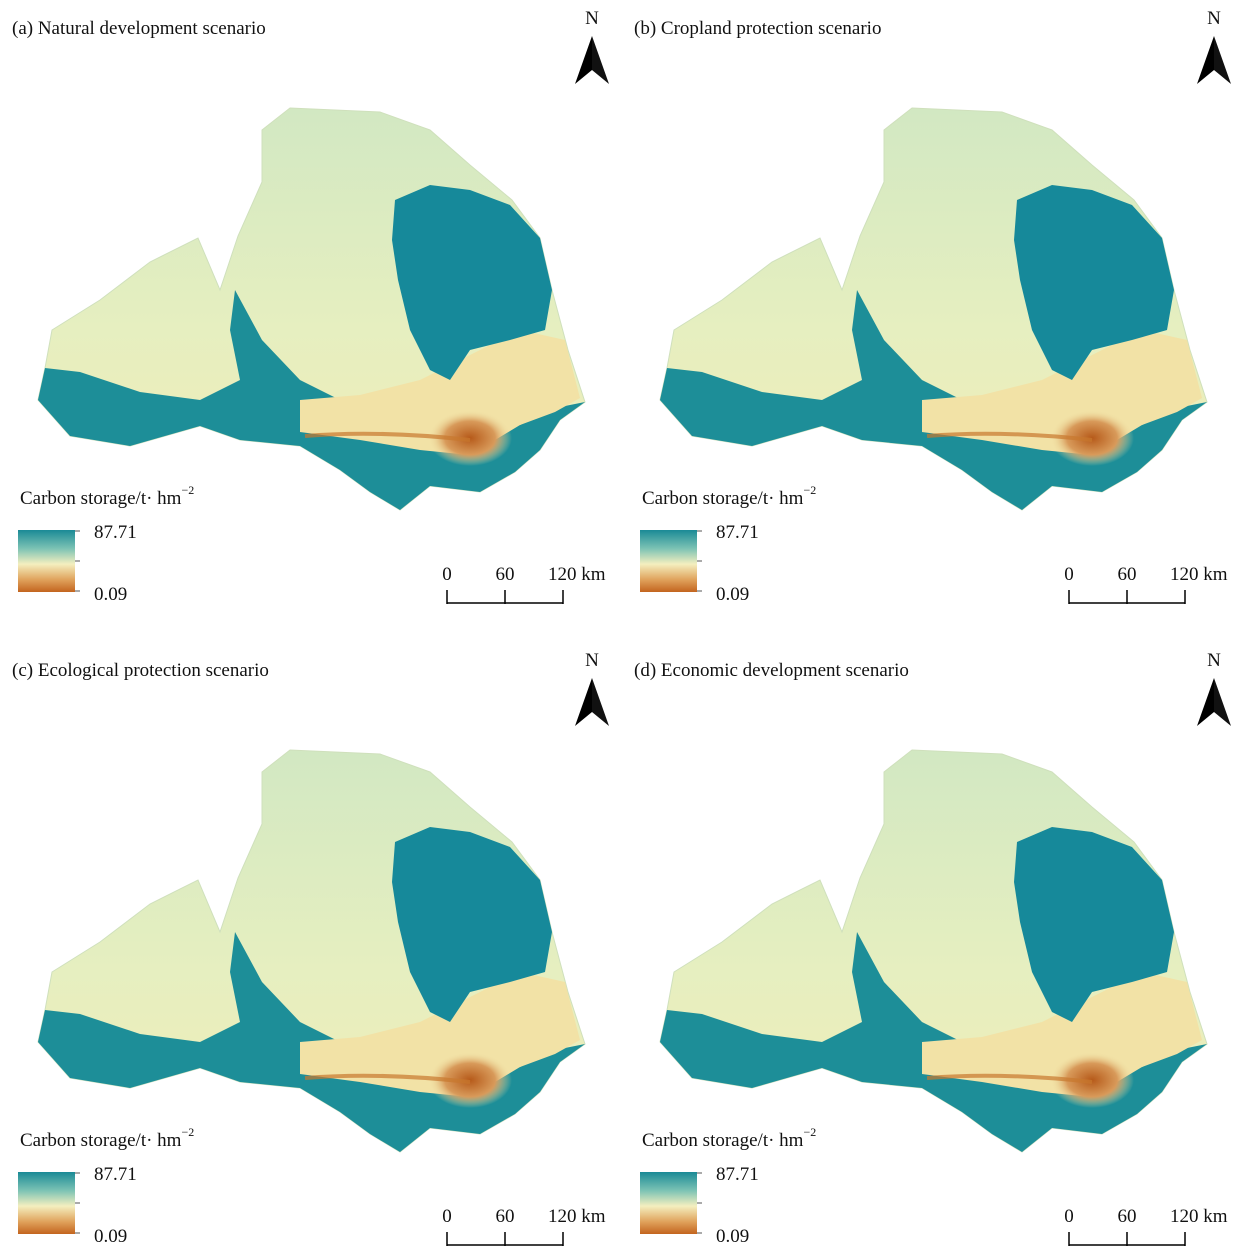 The image size is (1244, 1257). What do you see at coordinates (140, 670) in the screenshot?
I see `panel-title: (c) Ecological protection scenario` at bounding box center [140, 670].